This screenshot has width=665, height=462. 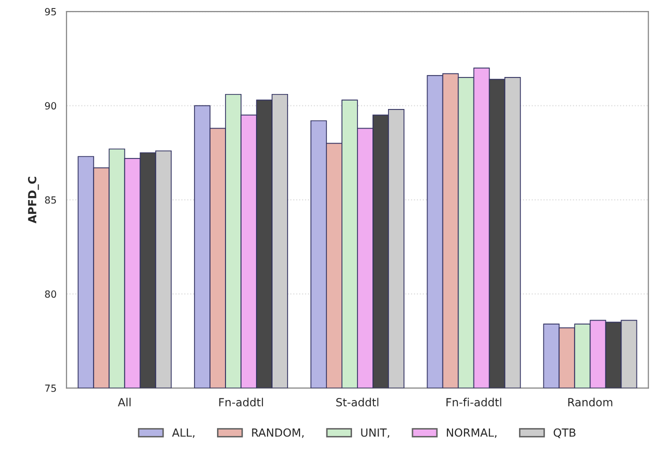 I want to click on x-tick-label: Fn-addtl, so click(x=241, y=402).